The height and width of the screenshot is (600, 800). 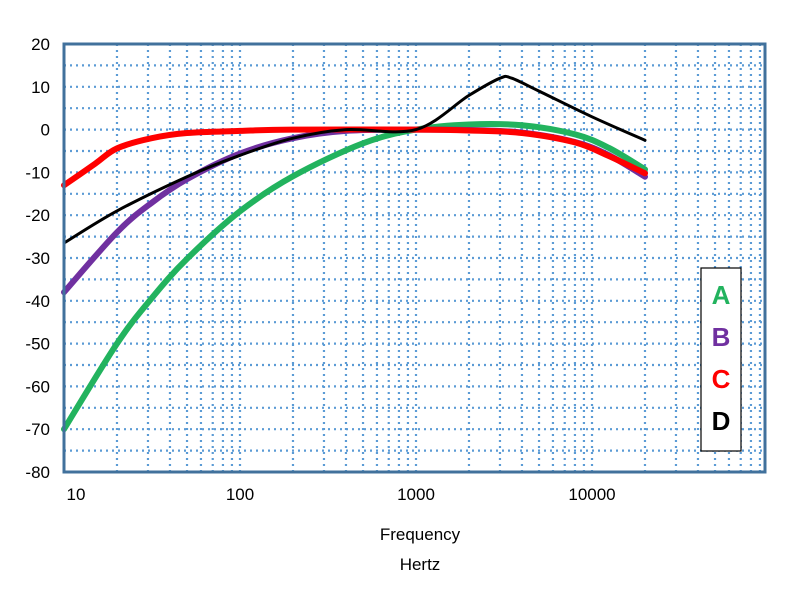 I want to click on x-tick-label: 10000, so click(x=591, y=494).